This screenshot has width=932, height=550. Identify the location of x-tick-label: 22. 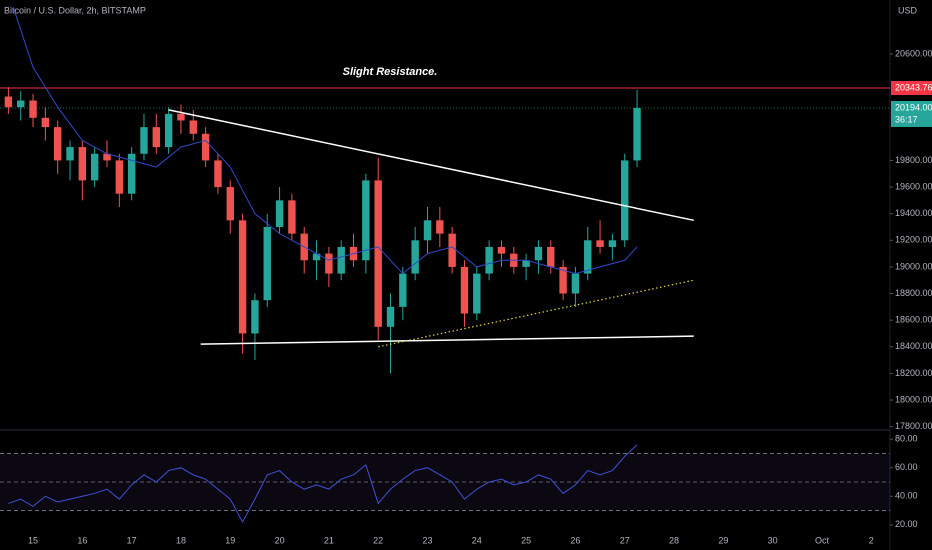
(378, 540).